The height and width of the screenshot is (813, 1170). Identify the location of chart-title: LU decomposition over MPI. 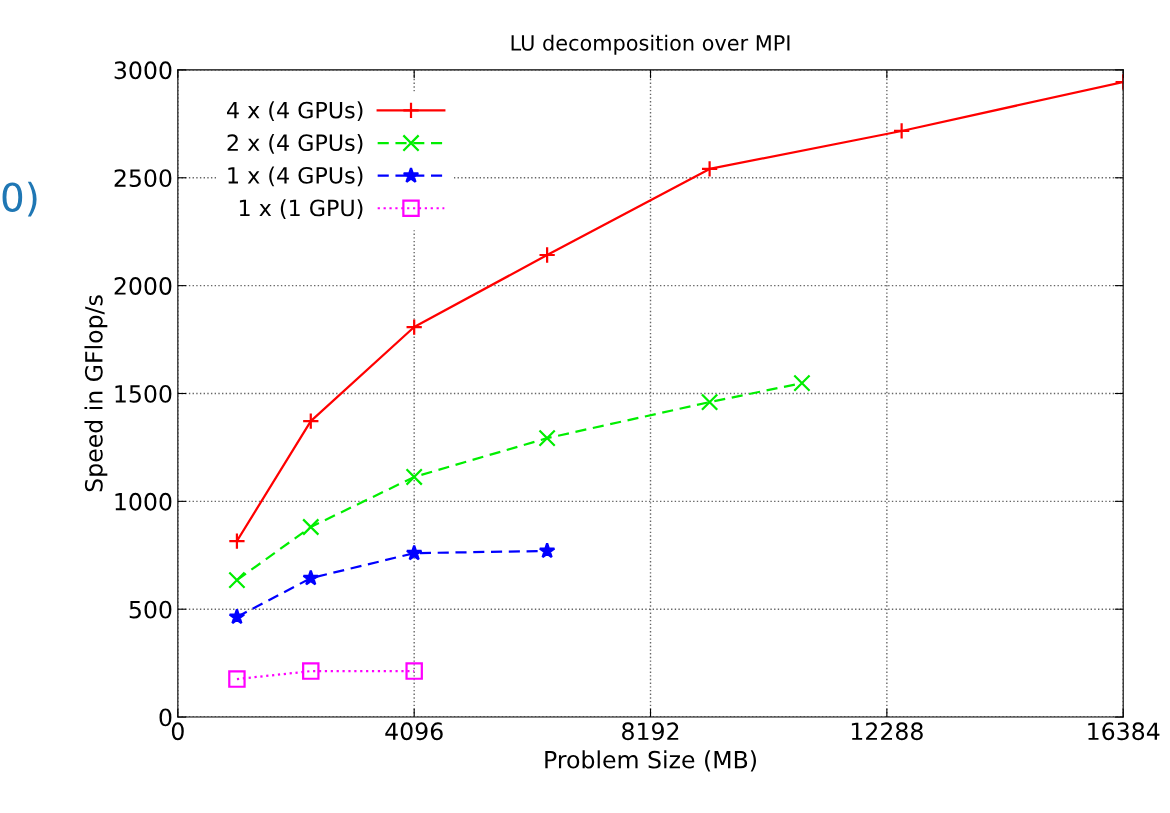
(650, 44).